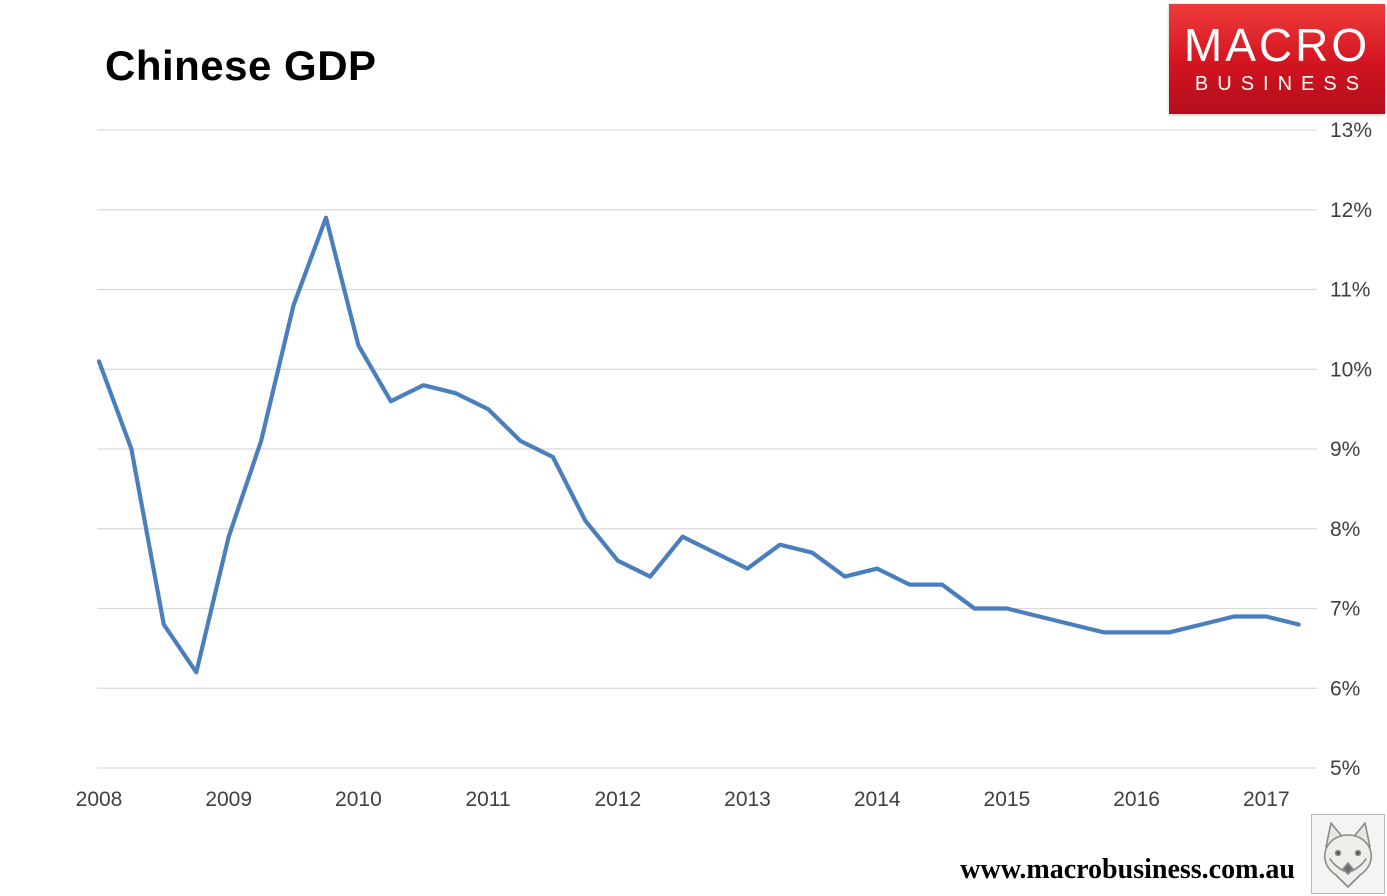  Describe the element at coordinates (99, 799) in the screenshot. I see `x-tick-label: 2008` at that location.